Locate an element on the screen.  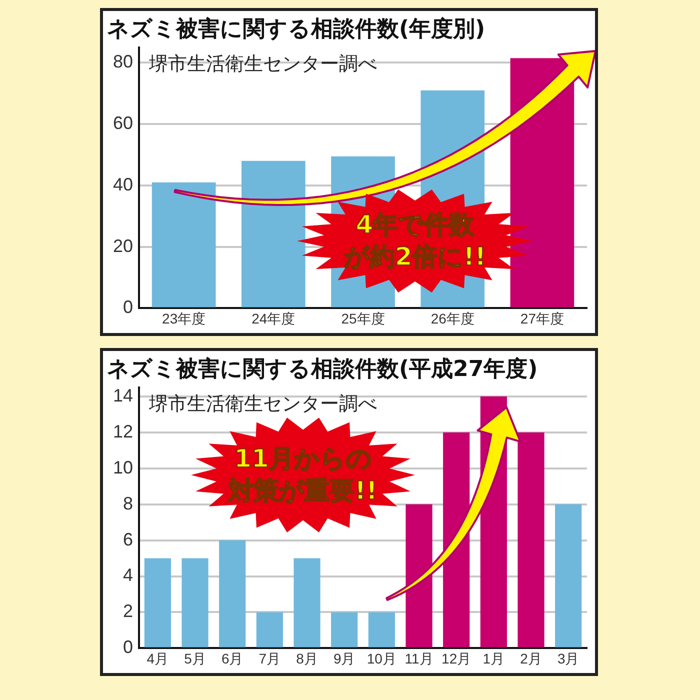
x-tick-label: 12月 is located at coordinates (457, 658).